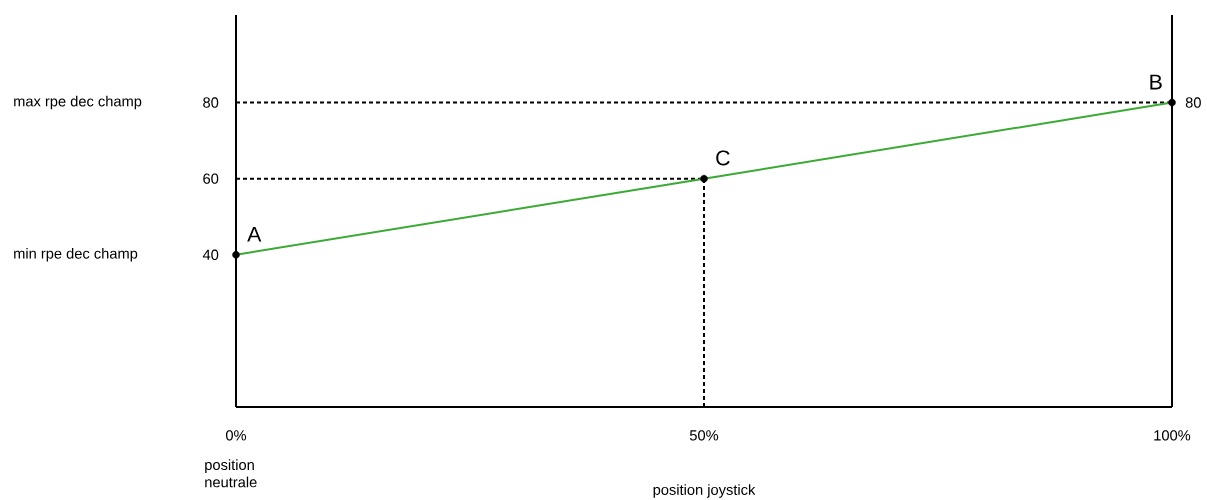 The width and height of the screenshot is (1207, 500). I want to click on y-tick-label: 40, so click(210, 254).